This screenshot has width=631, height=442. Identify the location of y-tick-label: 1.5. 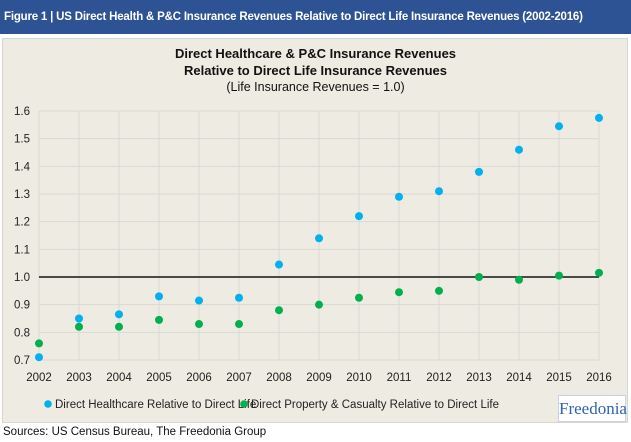
(22, 140).